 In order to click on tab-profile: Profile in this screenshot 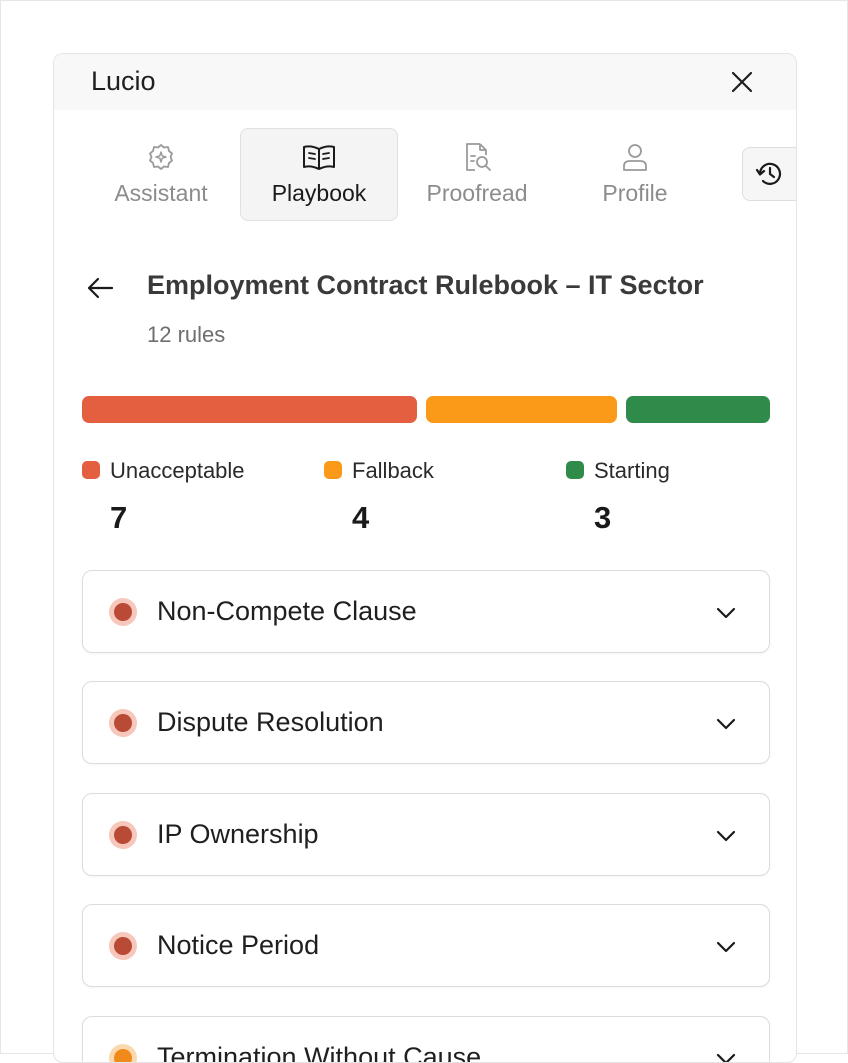, I will do `click(635, 174)`.